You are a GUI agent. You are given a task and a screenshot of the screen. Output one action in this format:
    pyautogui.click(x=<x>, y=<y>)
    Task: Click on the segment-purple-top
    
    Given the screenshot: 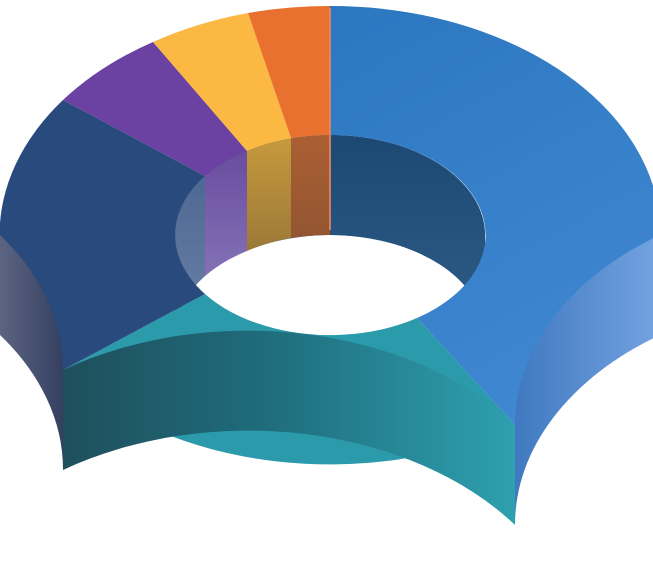 What is the action you would take?
    pyautogui.click(x=155, y=109)
    